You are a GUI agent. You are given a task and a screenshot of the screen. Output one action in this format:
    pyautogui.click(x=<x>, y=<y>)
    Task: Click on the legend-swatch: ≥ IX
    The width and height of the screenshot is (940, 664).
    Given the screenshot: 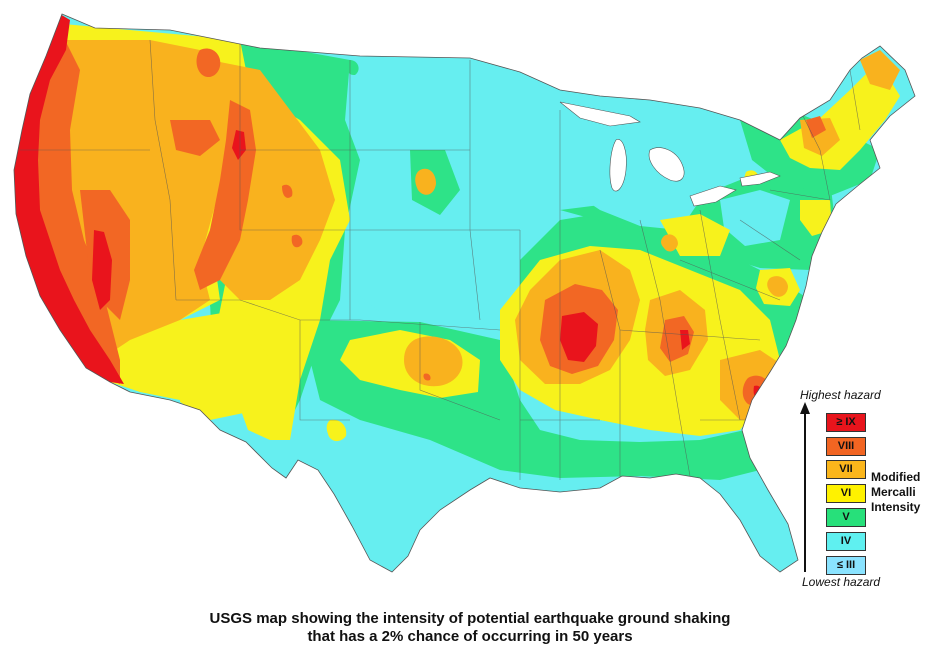 What is the action you would take?
    pyautogui.click(x=846, y=422)
    